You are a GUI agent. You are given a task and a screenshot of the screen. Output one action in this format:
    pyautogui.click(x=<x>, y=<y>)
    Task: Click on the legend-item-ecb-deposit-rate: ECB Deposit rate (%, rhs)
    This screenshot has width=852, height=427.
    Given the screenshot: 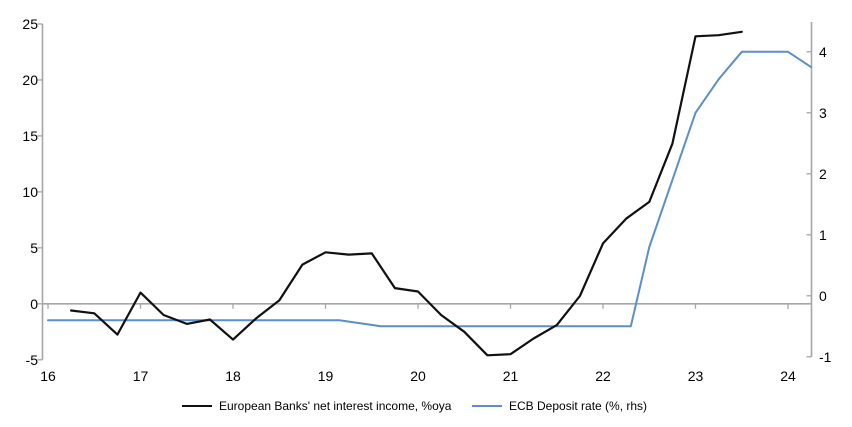 What is the action you would take?
    pyautogui.click(x=559, y=406)
    